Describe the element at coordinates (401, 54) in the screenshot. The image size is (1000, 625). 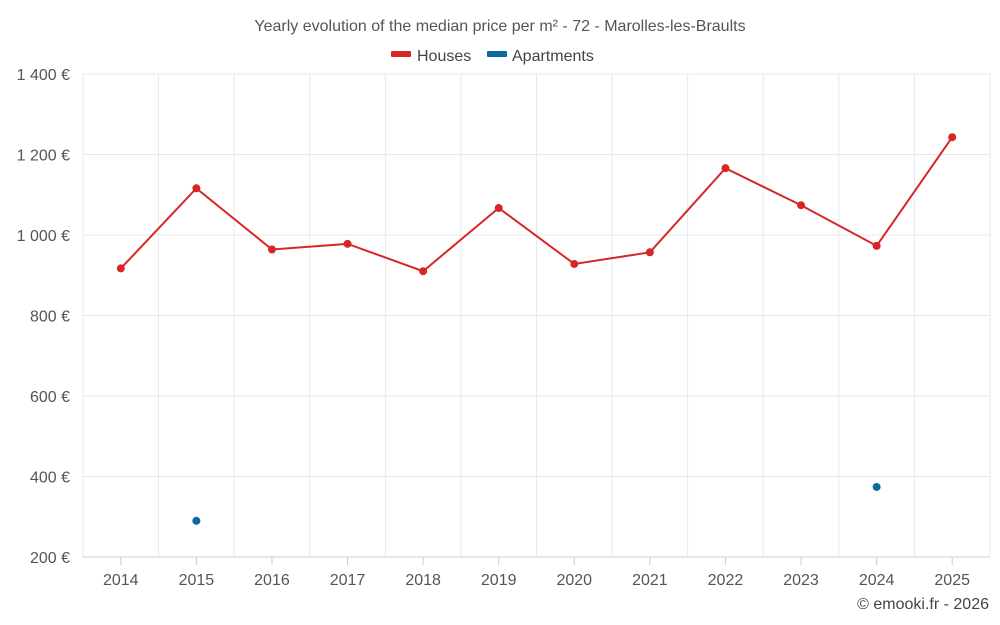
I see `legend-swatch-houses` at that location.